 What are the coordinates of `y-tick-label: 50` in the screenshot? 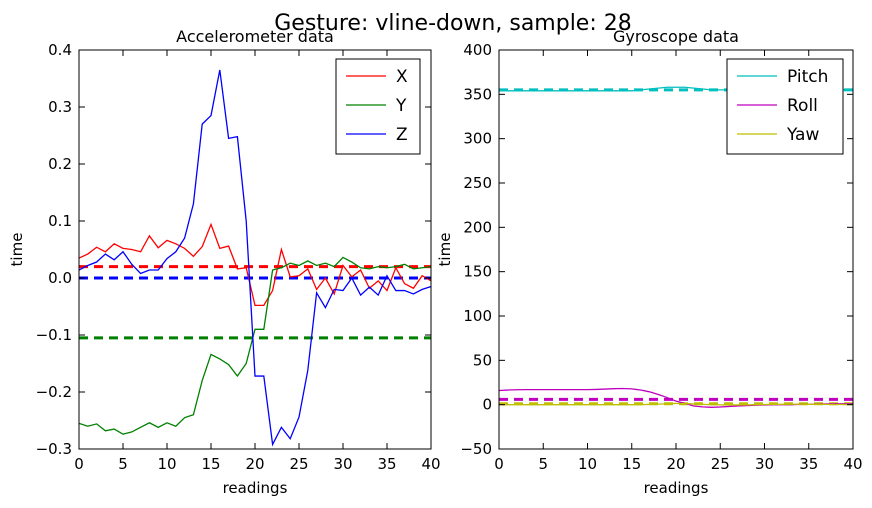 It's located at (482, 360).